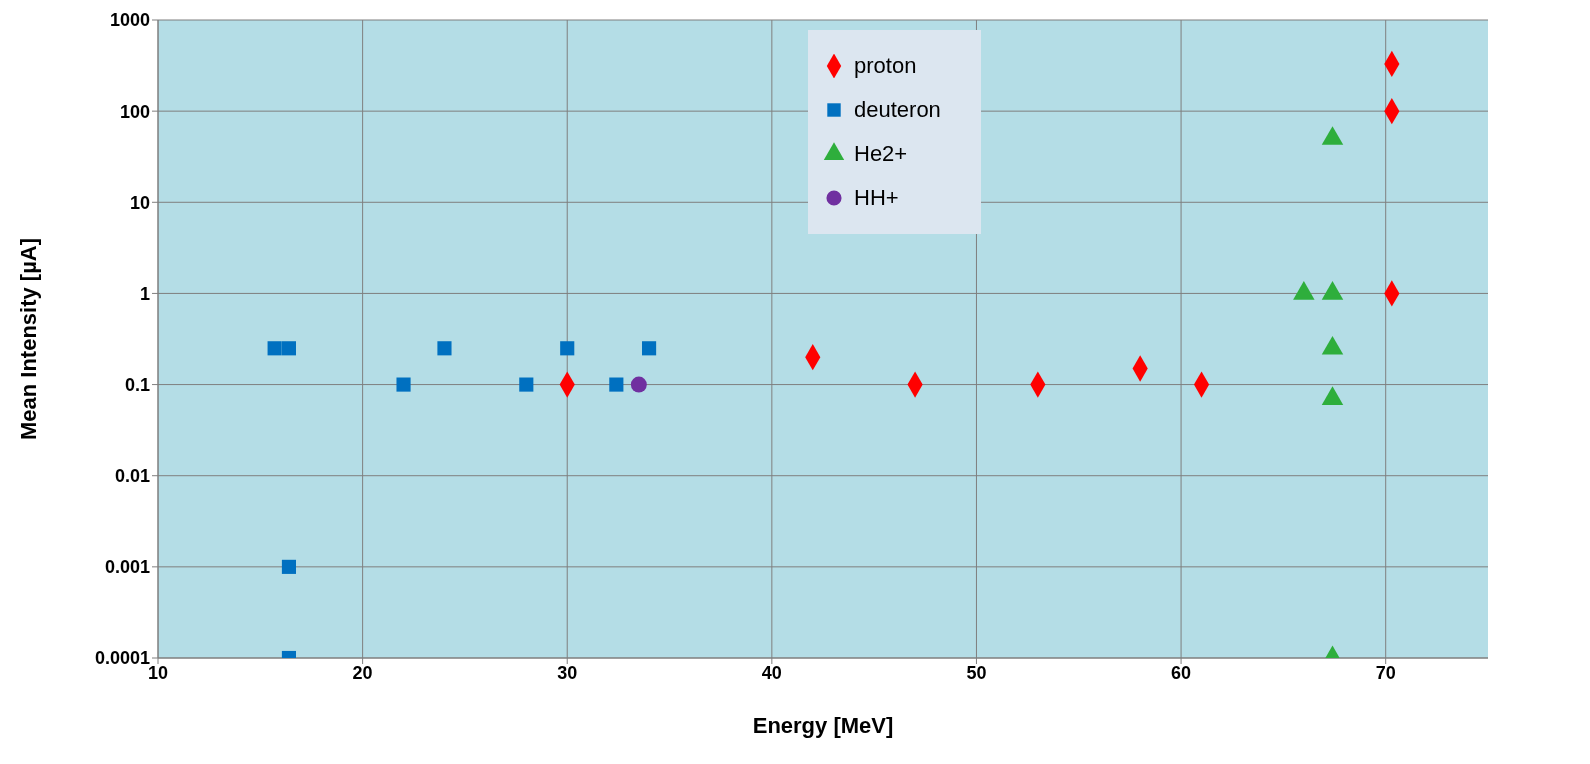  What do you see at coordinates (771, 672) in the screenshot?
I see `x-tick-label: 40` at bounding box center [771, 672].